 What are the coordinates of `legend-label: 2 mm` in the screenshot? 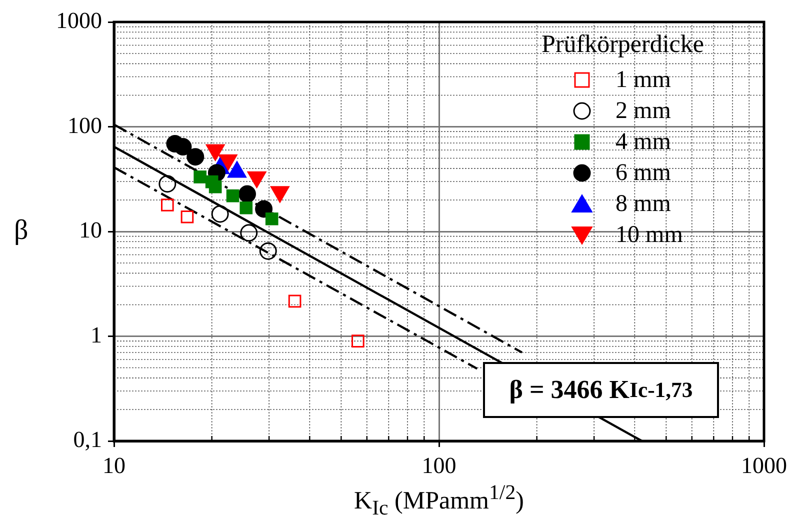 It's located at (643, 111).